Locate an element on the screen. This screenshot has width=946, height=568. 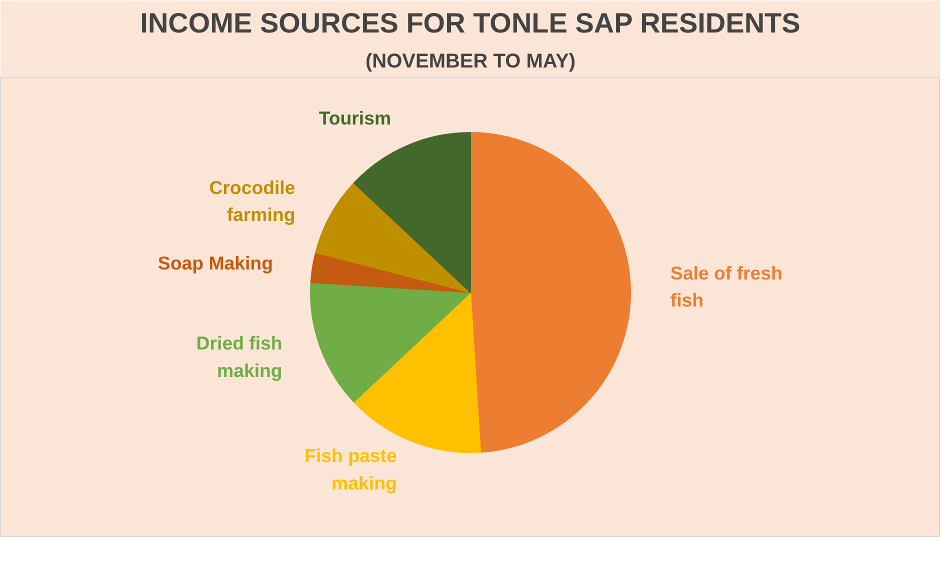
slice-label: Soap Making is located at coordinates (215, 263).